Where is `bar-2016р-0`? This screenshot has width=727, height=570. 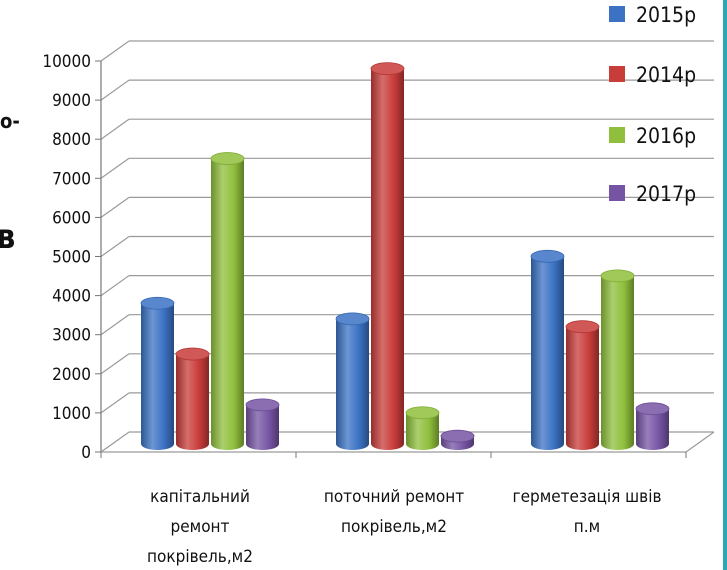 bar-2016р-0 is located at coordinates (227, 304).